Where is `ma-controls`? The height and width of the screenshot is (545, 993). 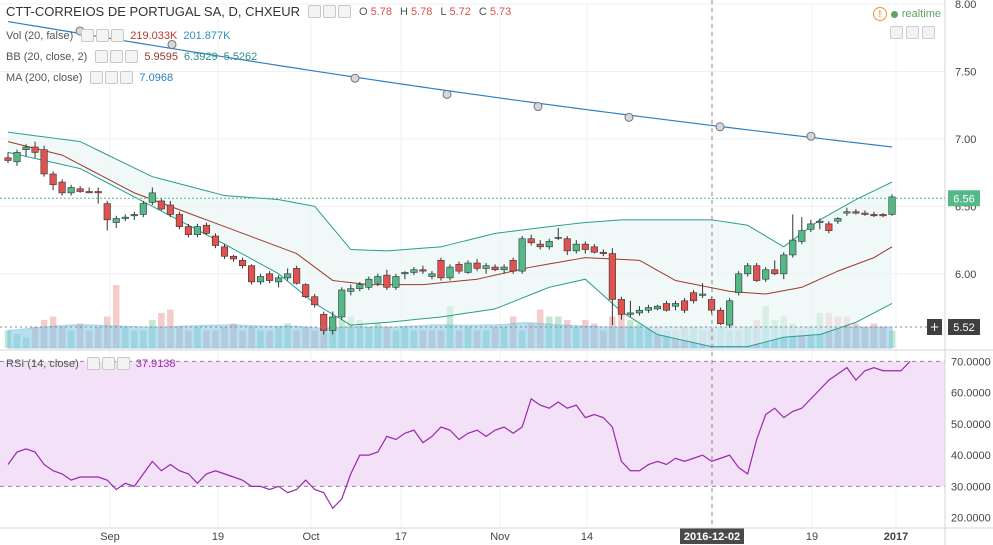
ma-controls is located at coordinates (112, 77).